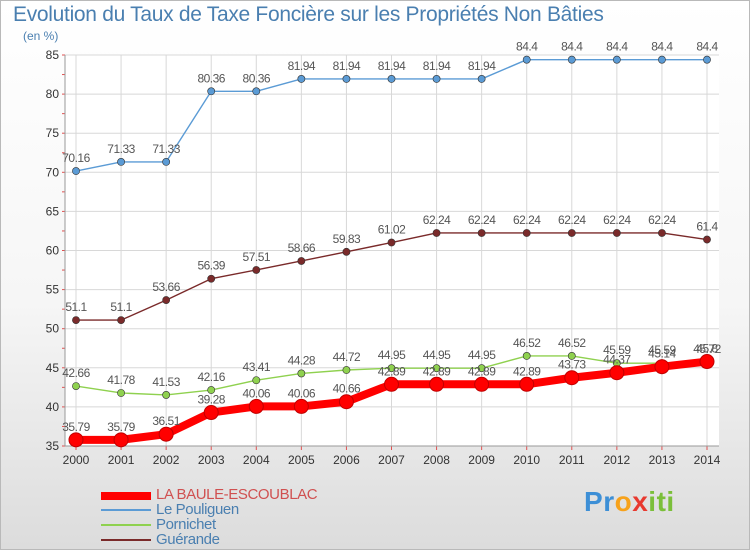 Image resolution: width=750 pixels, height=550 pixels. Describe the element at coordinates (53, 211) in the screenshot. I see `y-tick-label: 65` at that location.